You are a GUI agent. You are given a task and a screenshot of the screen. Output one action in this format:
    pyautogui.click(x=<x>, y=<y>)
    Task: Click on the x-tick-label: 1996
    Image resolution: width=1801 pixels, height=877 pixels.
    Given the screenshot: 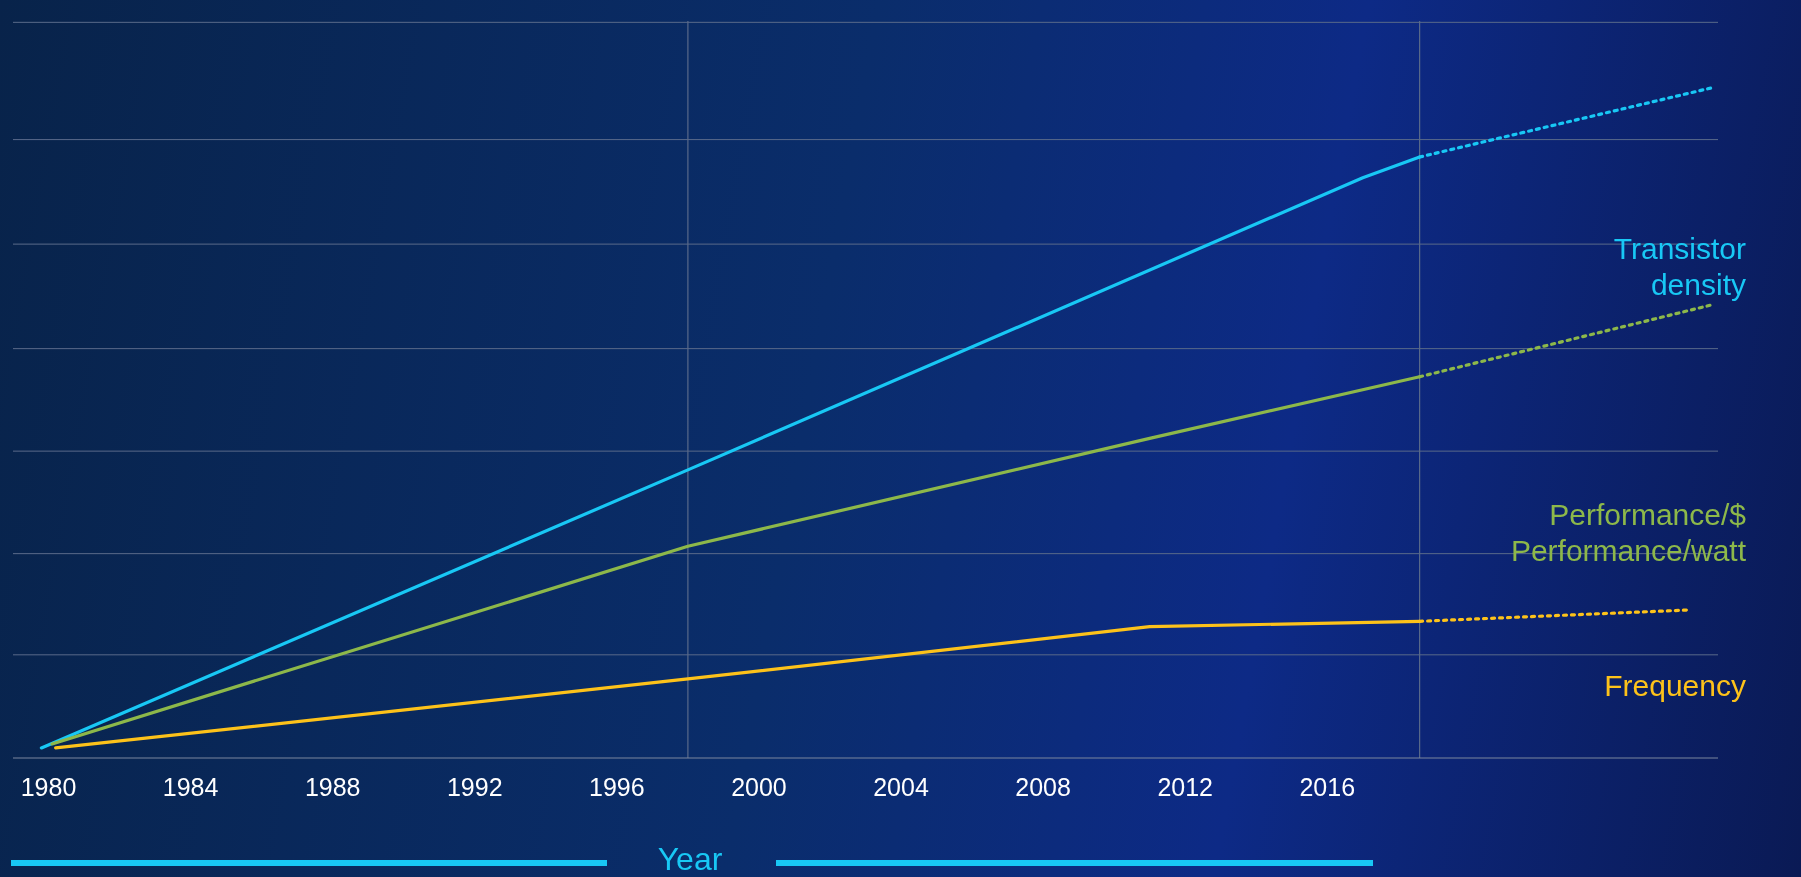 What is the action you would take?
    pyautogui.click(x=617, y=787)
    